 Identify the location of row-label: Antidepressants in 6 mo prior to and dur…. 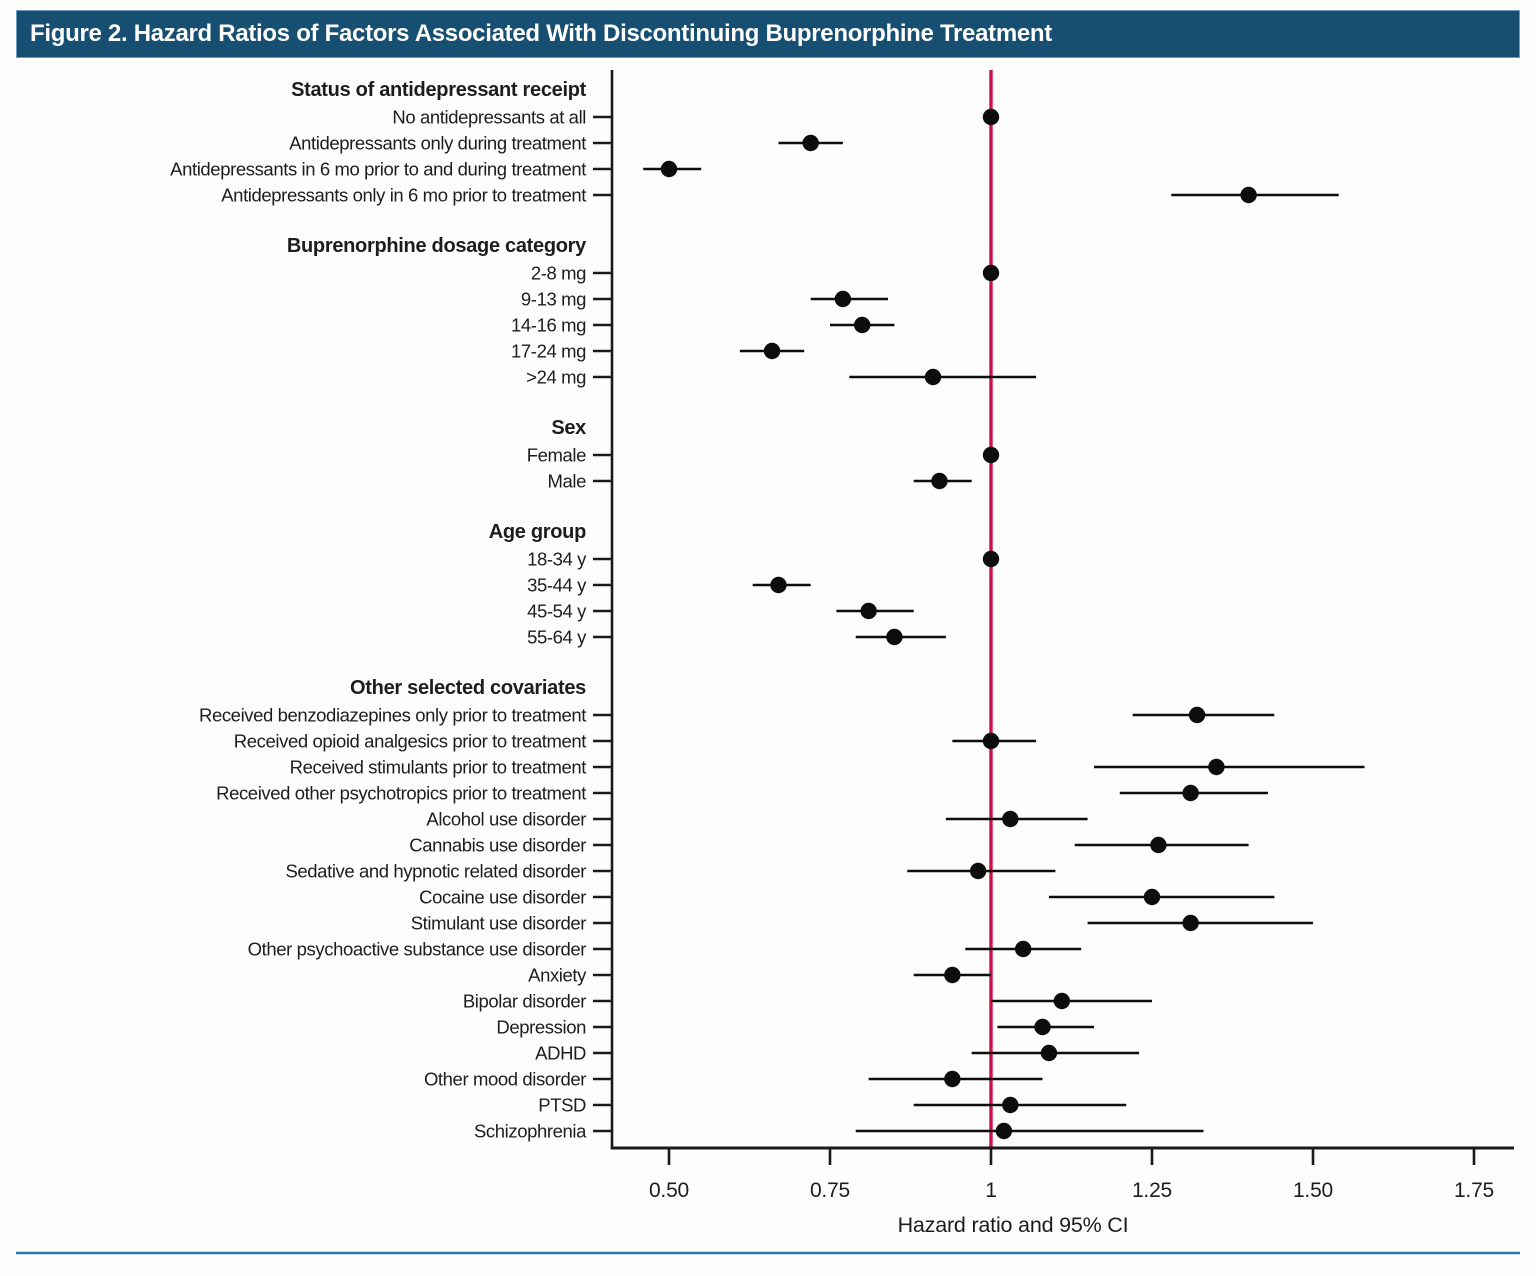
(378, 169).